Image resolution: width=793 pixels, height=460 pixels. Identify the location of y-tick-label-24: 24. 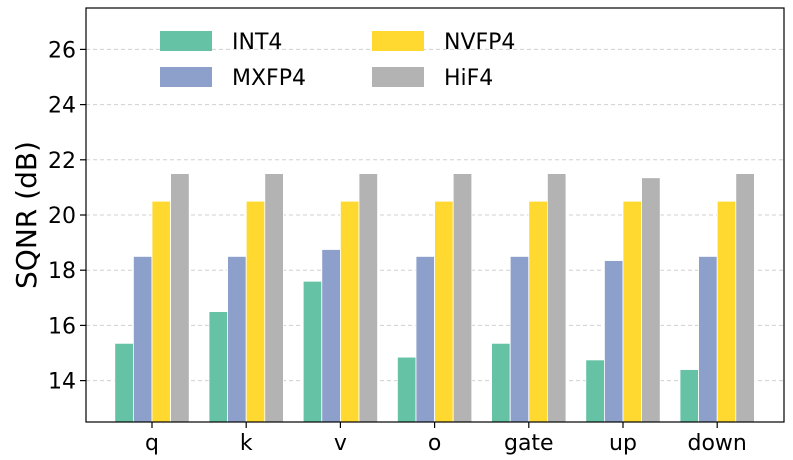
(62, 106).